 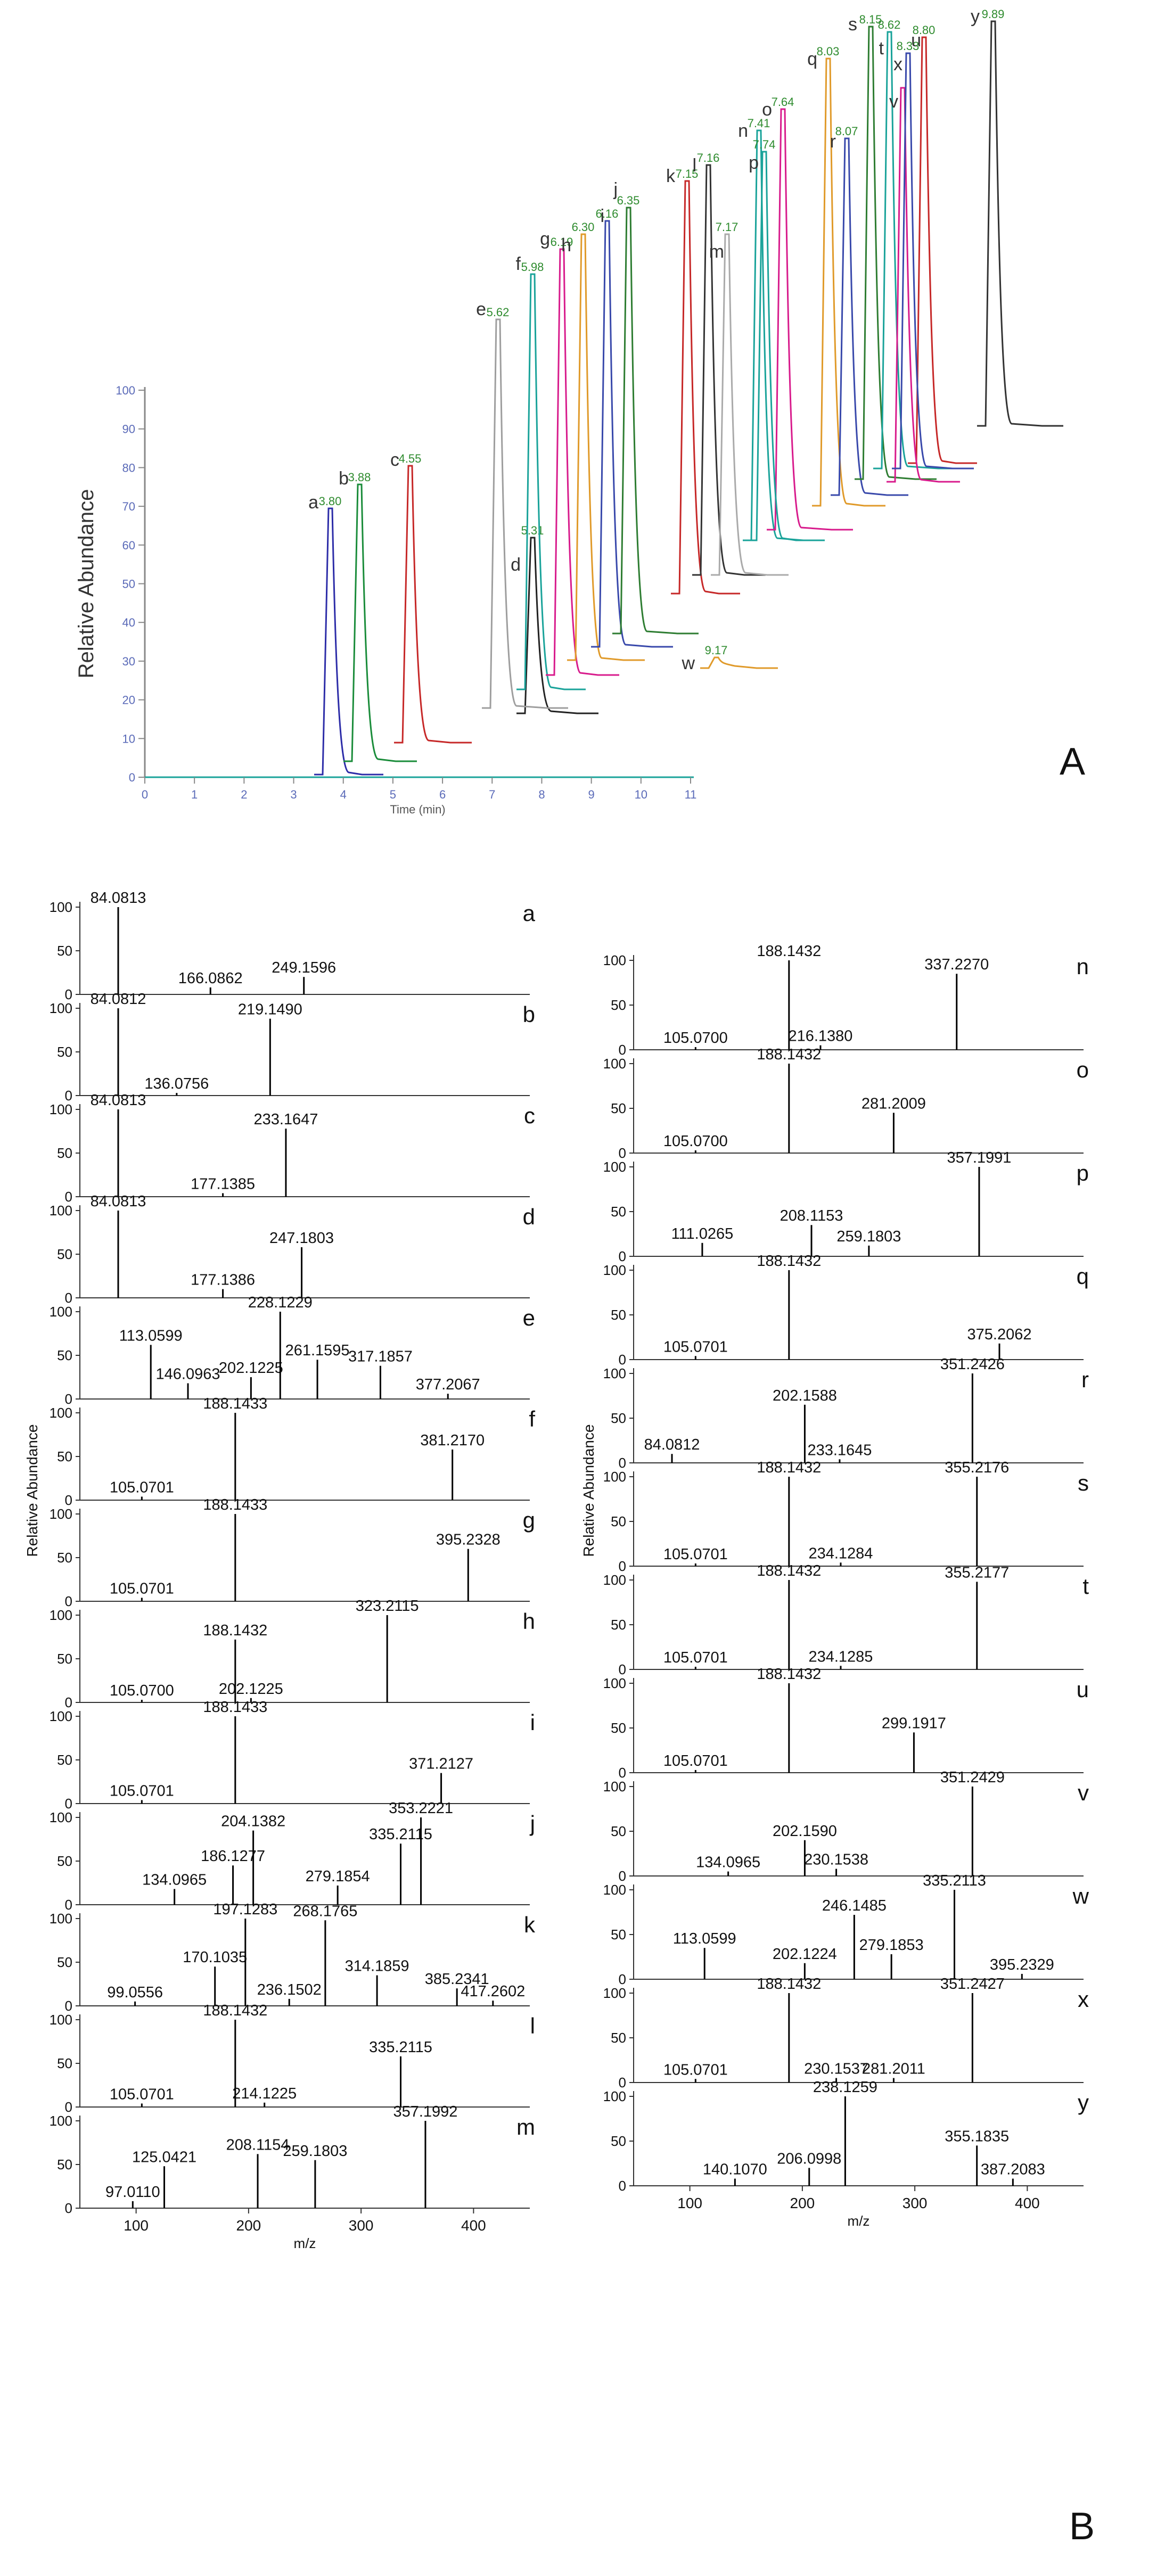 What do you see at coordinates (264, 2093) in the screenshot?
I see `spectrum-peak-label: 214.1225` at bounding box center [264, 2093].